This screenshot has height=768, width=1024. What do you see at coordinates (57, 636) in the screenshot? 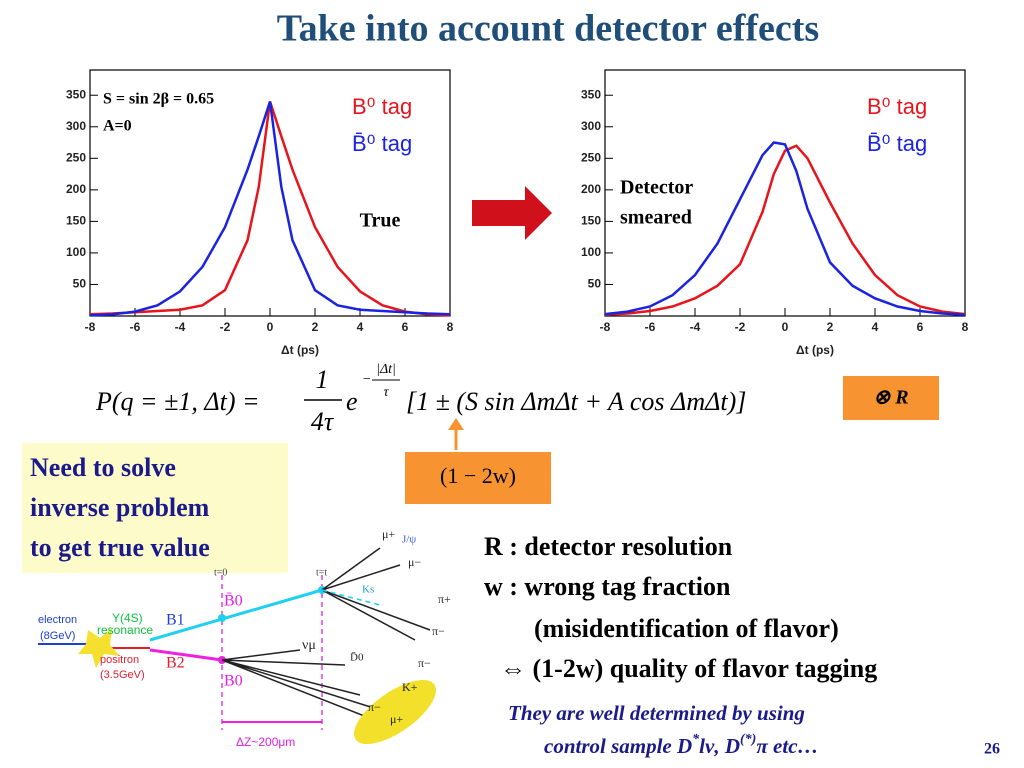
I see `diagram-label: (8GeV)` at bounding box center [57, 636].